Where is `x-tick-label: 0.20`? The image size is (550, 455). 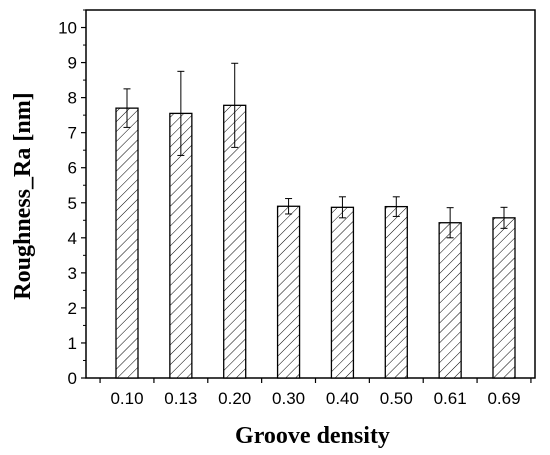
x-tick-label: 0.20 is located at coordinates (234, 398).